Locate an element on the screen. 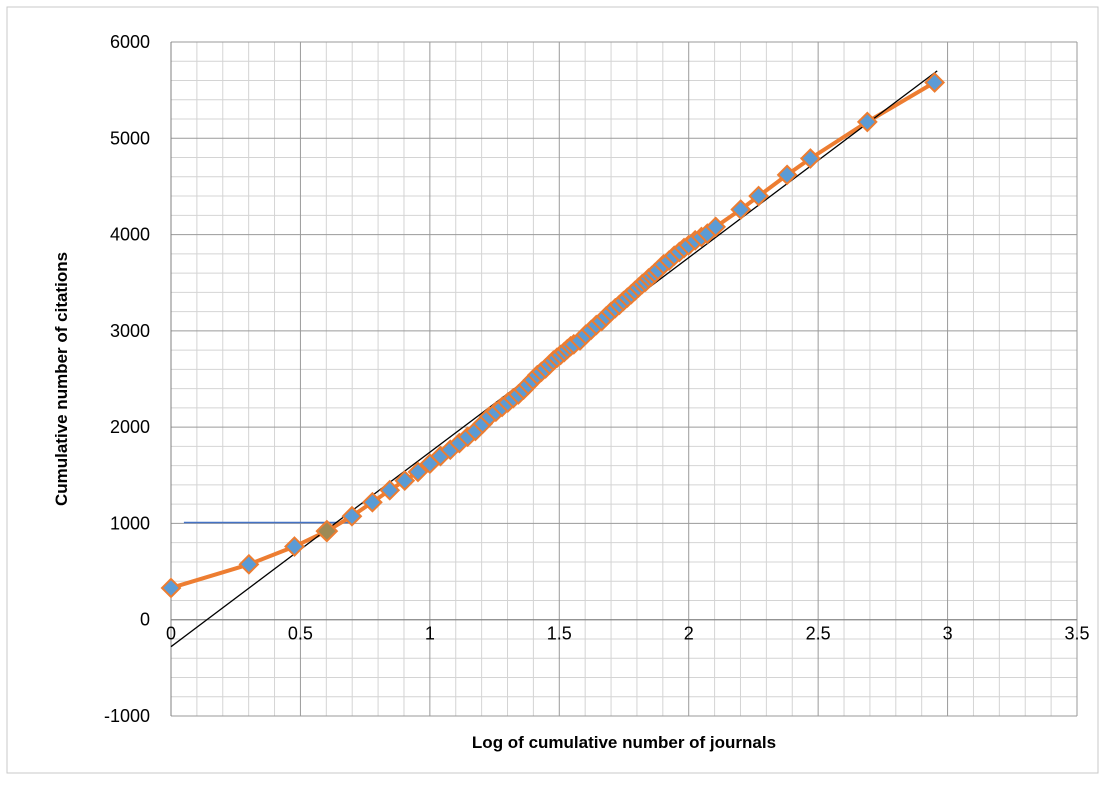  y-axis-title: Cumulative number of citations is located at coordinates (61, 379).